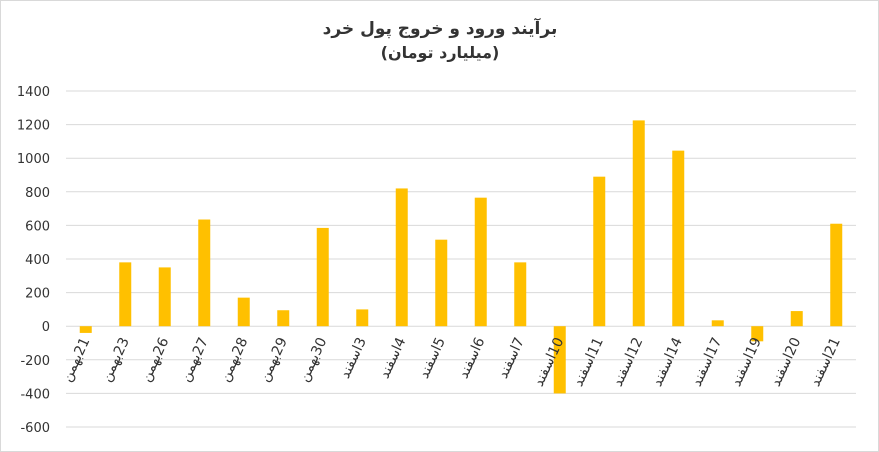 This screenshot has width=879, height=452. What do you see at coordinates (35, 394) in the screenshot?
I see `y-tick-label: -400` at bounding box center [35, 394].